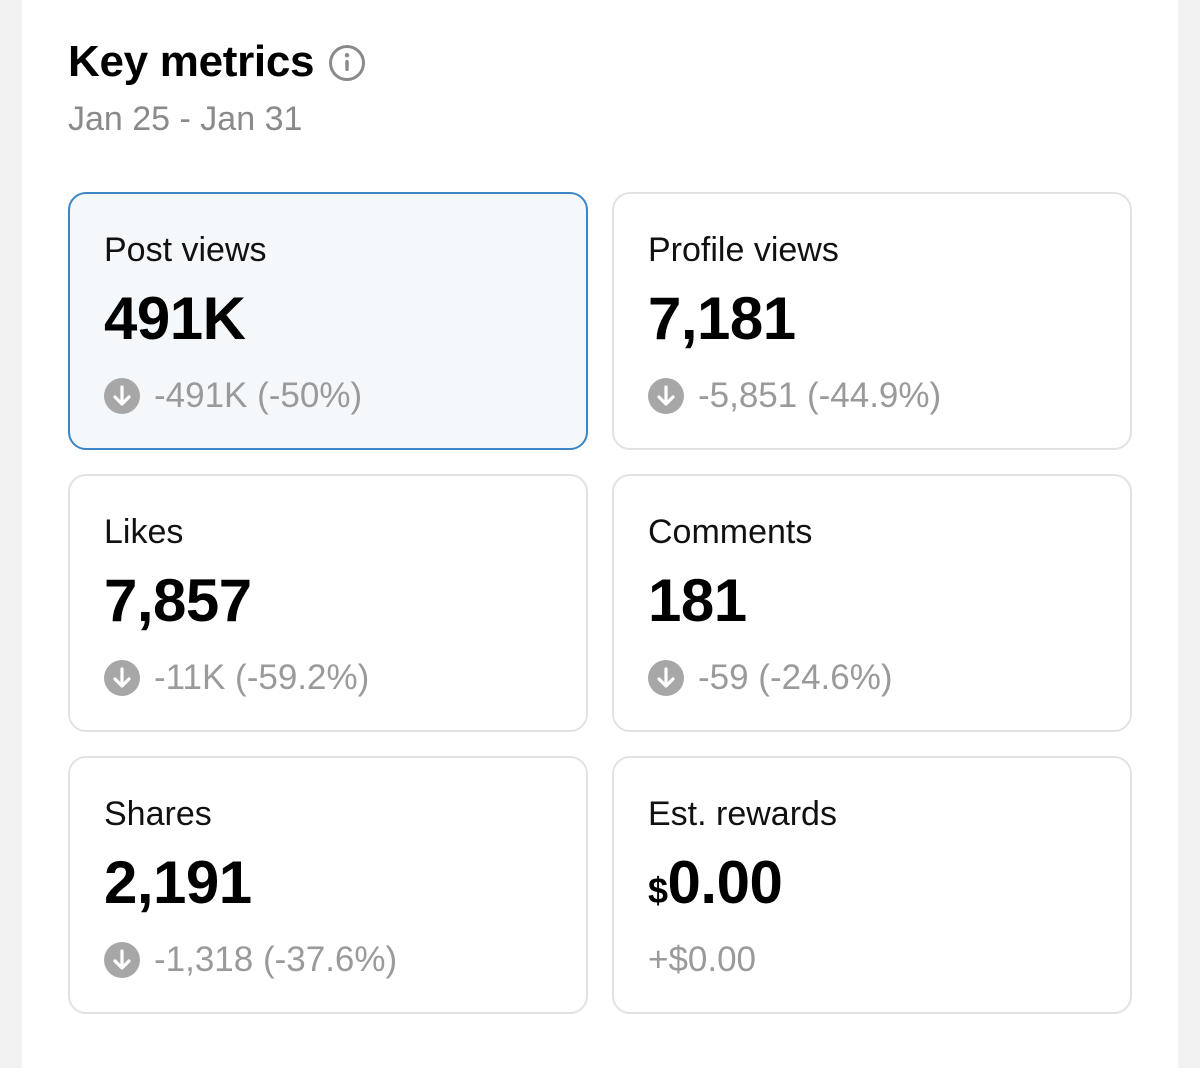 The image size is (1200, 1068). I want to click on metric-change: -11K (-59.2%), so click(236, 678).